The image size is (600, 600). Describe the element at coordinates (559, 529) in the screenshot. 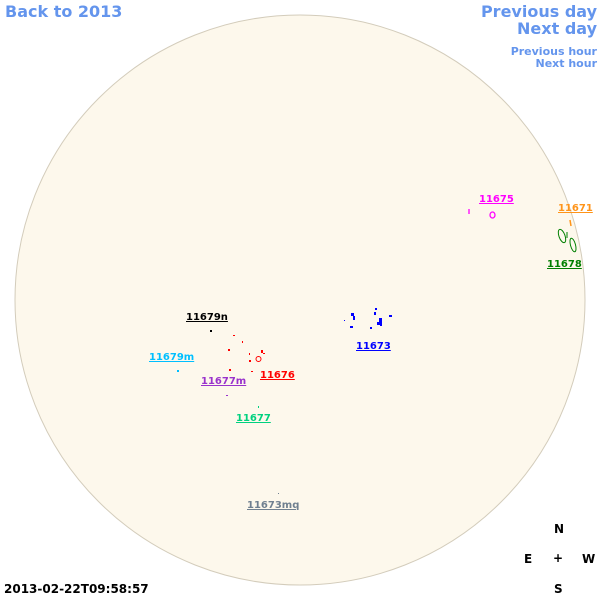

I see `compass-north: N` at that location.